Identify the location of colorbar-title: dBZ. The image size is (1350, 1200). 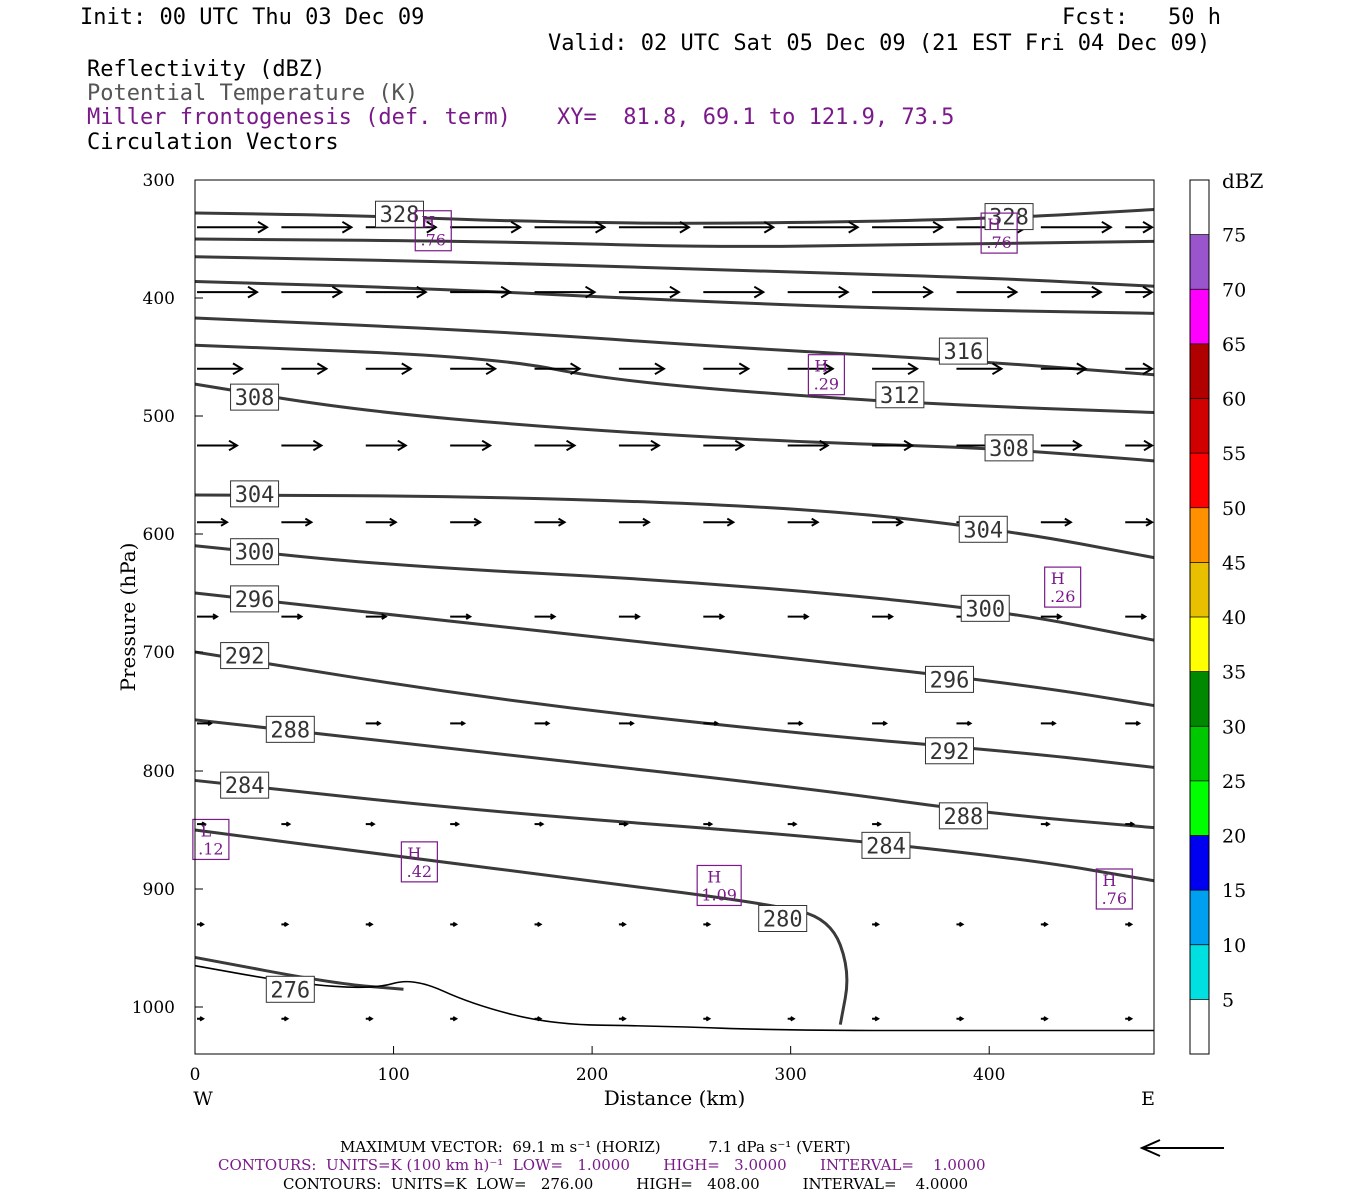
(1243, 181).